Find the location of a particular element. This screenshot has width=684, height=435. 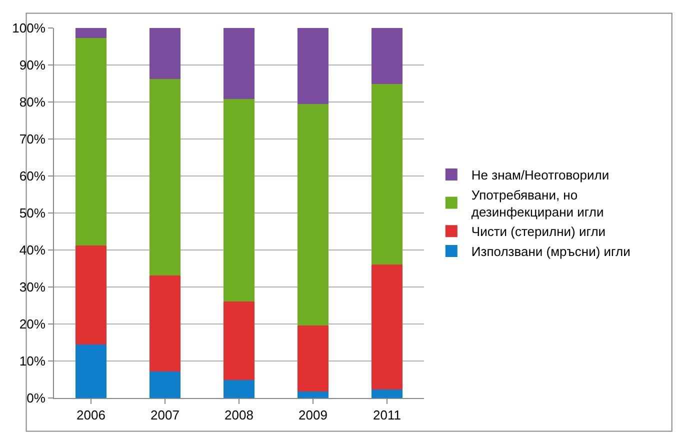

y-tick-label: 30% is located at coordinates (32, 287).